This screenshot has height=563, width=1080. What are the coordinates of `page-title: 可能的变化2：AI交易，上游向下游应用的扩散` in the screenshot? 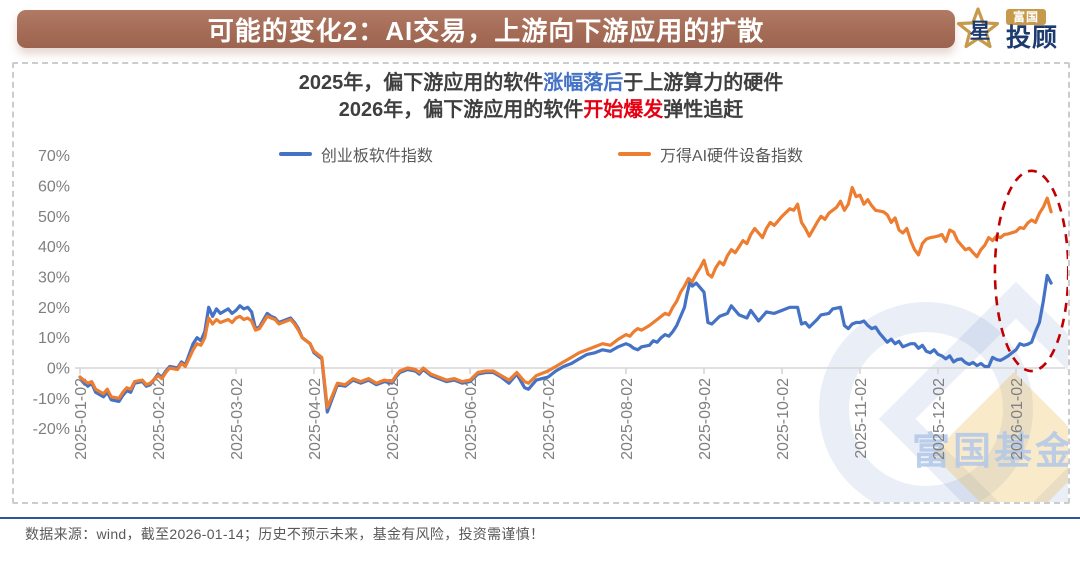 It's located at (486, 30).